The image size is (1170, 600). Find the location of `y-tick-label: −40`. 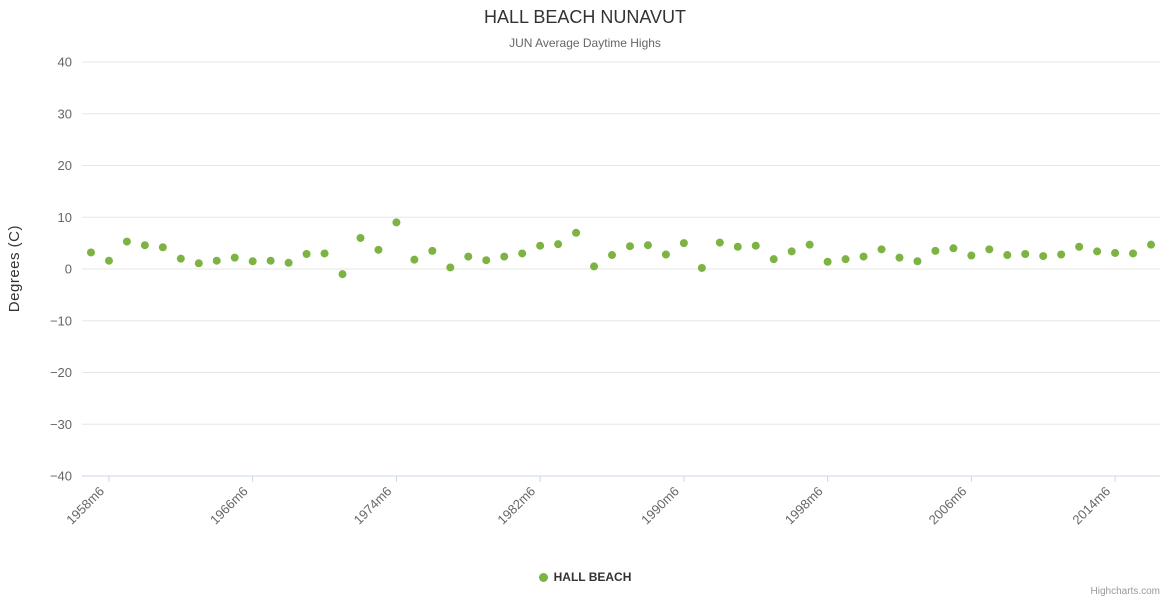

y-tick-label: −40 is located at coordinates (61, 476).